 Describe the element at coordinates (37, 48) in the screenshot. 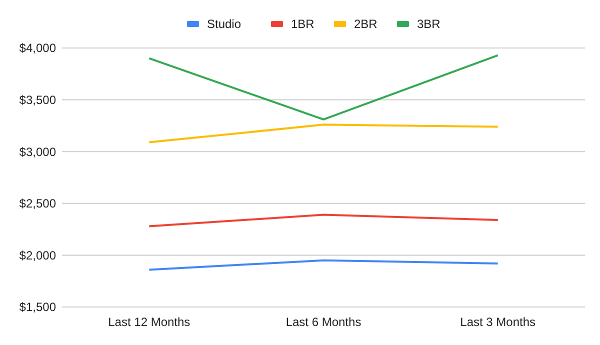

I see `y-tick-label: $4,000` at that location.